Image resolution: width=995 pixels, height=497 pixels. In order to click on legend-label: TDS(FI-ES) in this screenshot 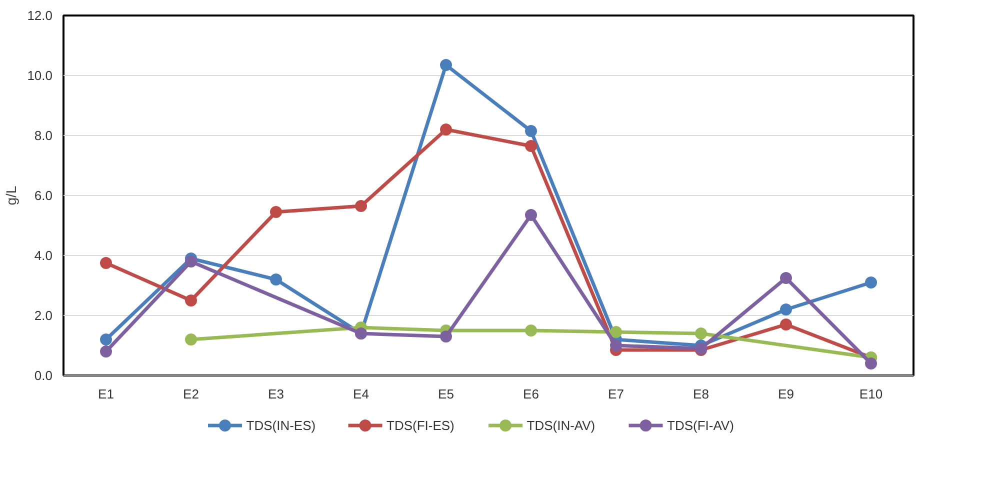, I will do `click(420, 425)`.